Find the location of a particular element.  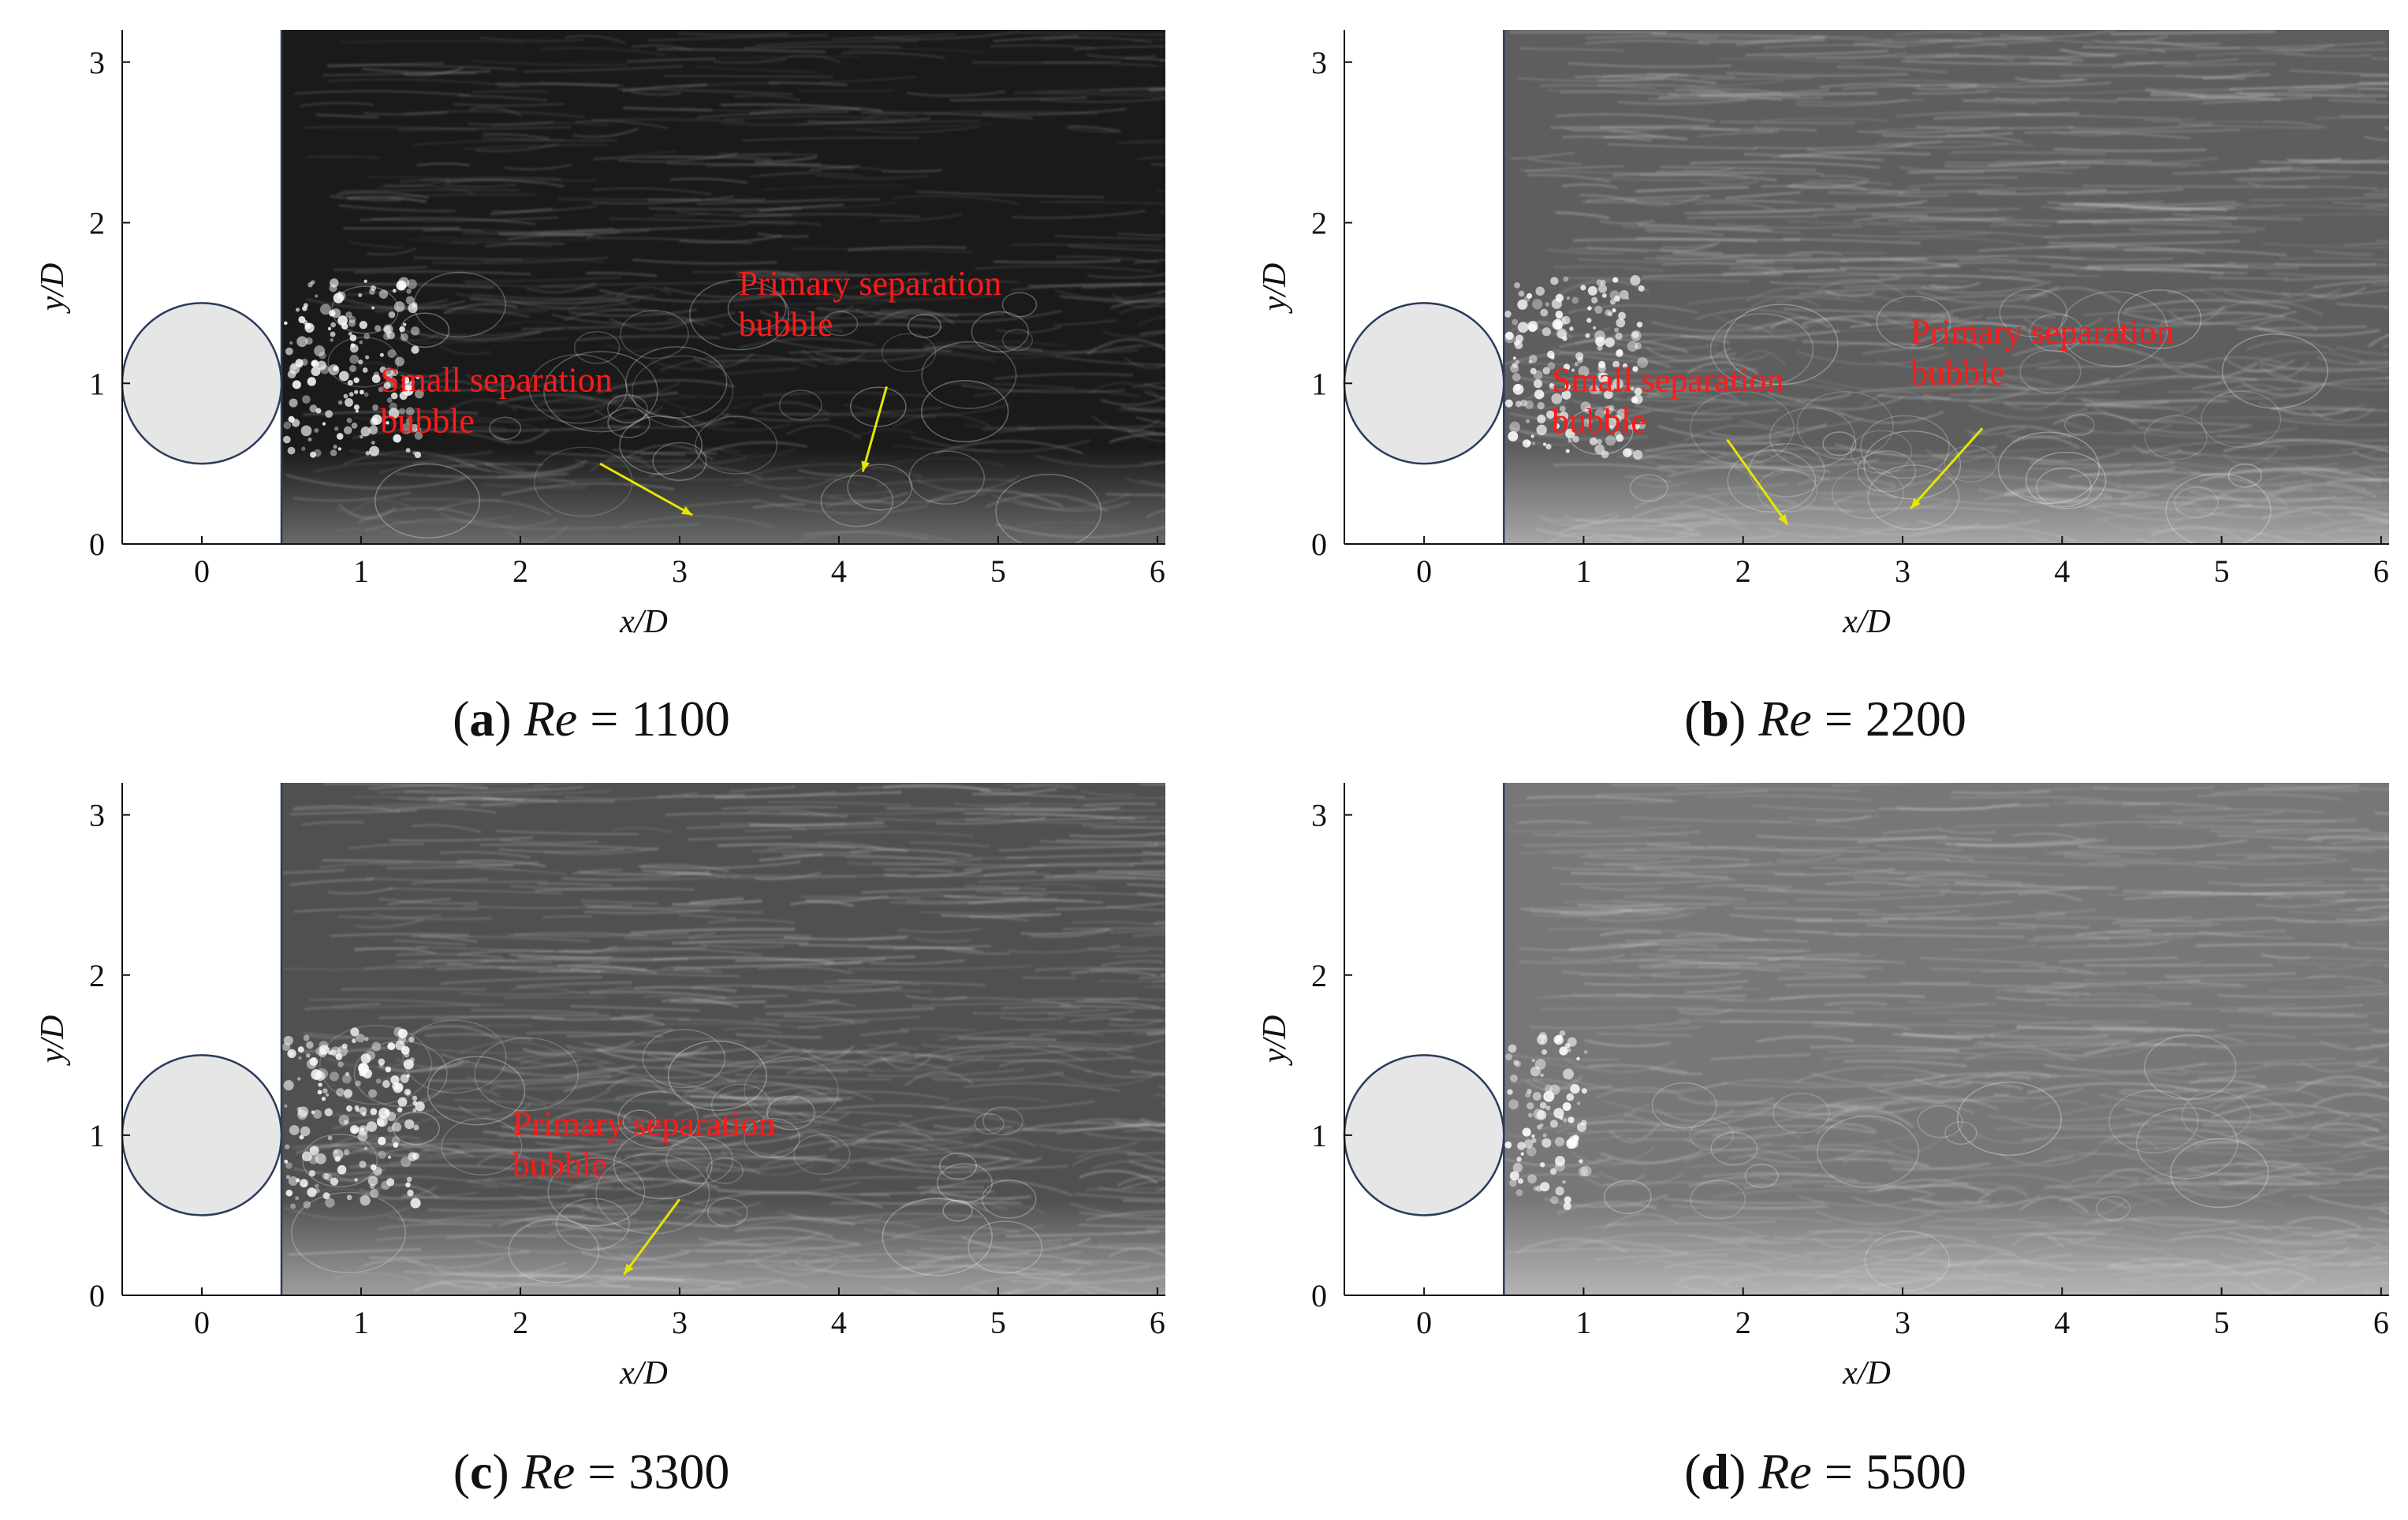

caption-b: (b) Re = 2200 is located at coordinates (1825, 719).